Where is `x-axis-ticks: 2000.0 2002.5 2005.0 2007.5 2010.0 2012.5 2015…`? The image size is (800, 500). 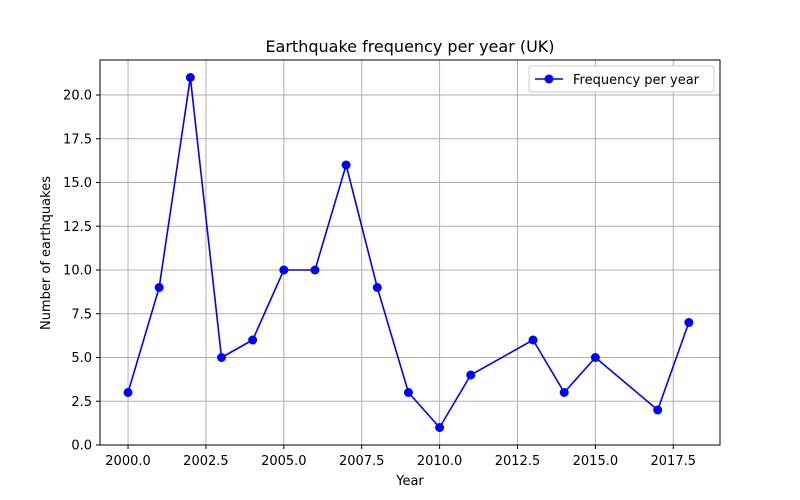
x-axis-ticks: 2000.0 2002.5 2005.0 2007.5 2010.0 2012.5 2015… is located at coordinates (400, 457).